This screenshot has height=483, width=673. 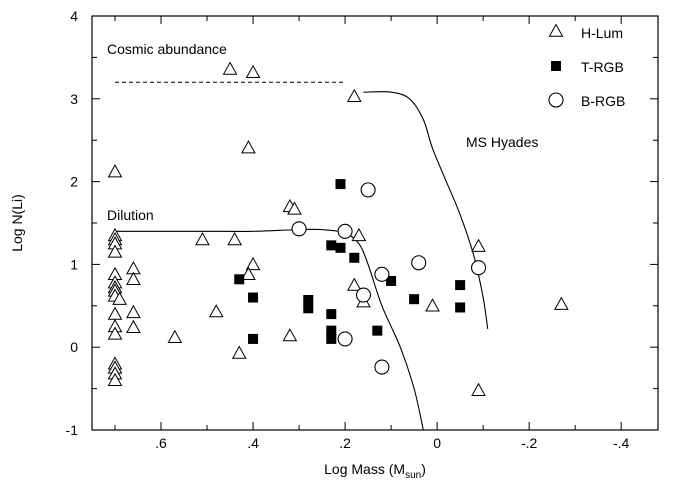 I want to click on x-tick-label: 0, so click(x=437, y=443).